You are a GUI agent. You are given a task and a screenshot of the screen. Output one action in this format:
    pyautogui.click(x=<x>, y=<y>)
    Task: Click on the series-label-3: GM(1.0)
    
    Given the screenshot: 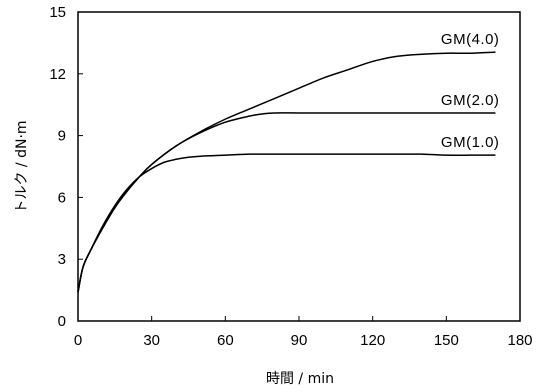 What is the action you would take?
    pyautogui.click(x=470, y=142)
    